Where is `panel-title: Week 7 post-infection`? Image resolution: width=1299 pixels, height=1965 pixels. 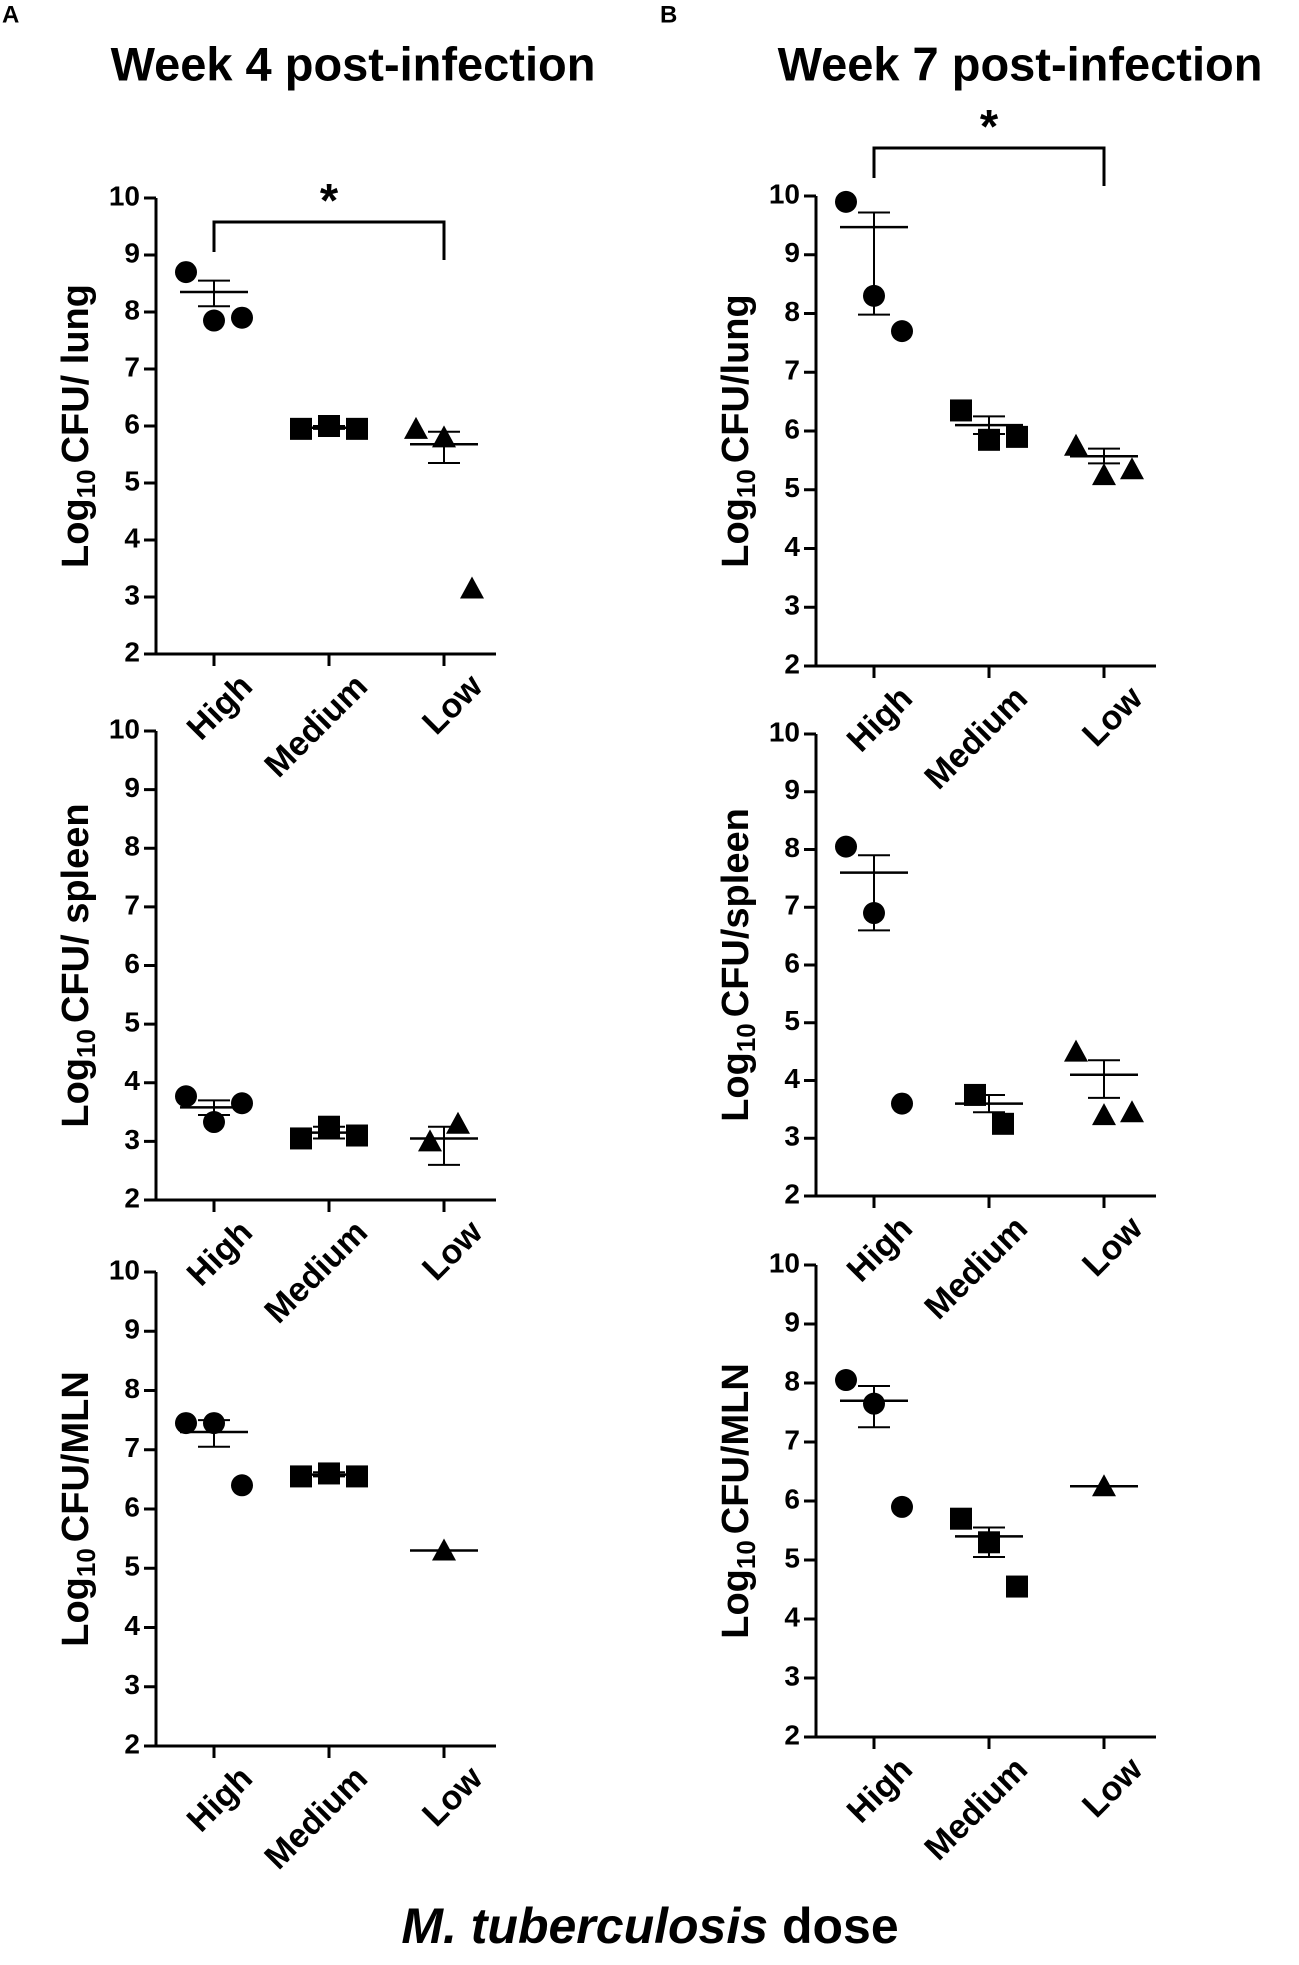
panel-title: Week 7 post-infection is located at coordinates (1020, 63).